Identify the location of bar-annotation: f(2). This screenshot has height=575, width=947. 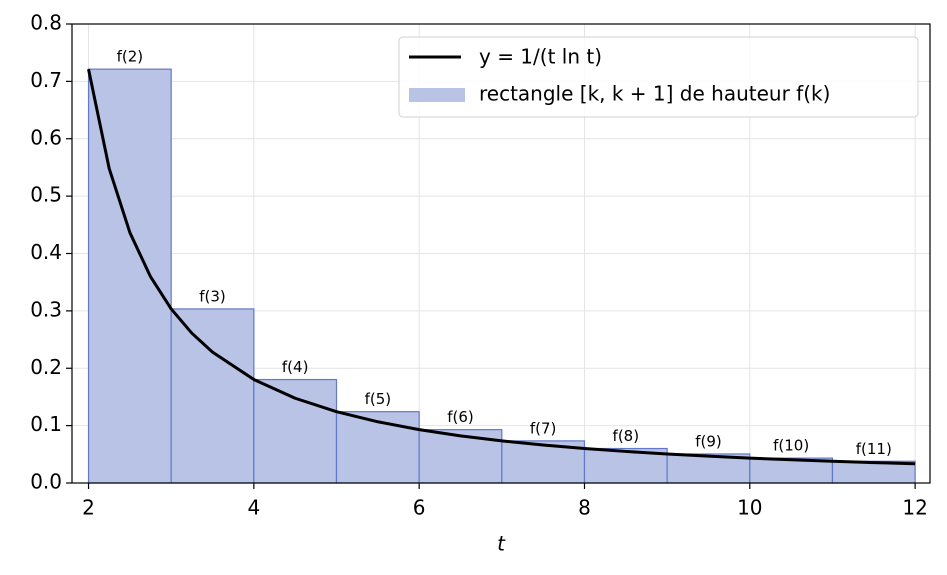
(130, 57).